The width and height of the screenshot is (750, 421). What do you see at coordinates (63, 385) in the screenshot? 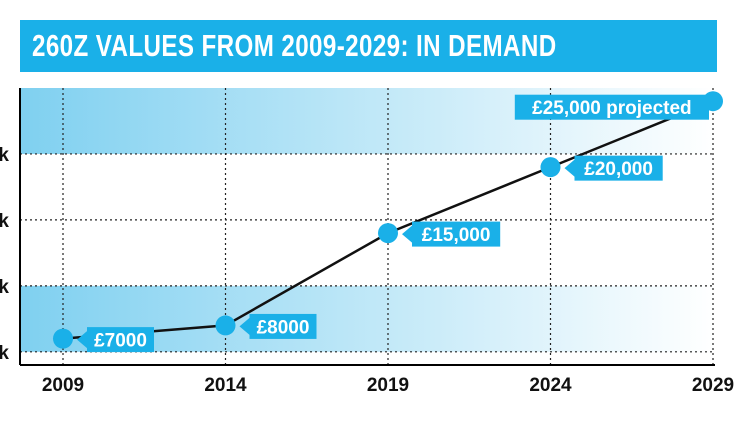
I see `x-tick-label-0: 2009` at bounding box center [63, 385].